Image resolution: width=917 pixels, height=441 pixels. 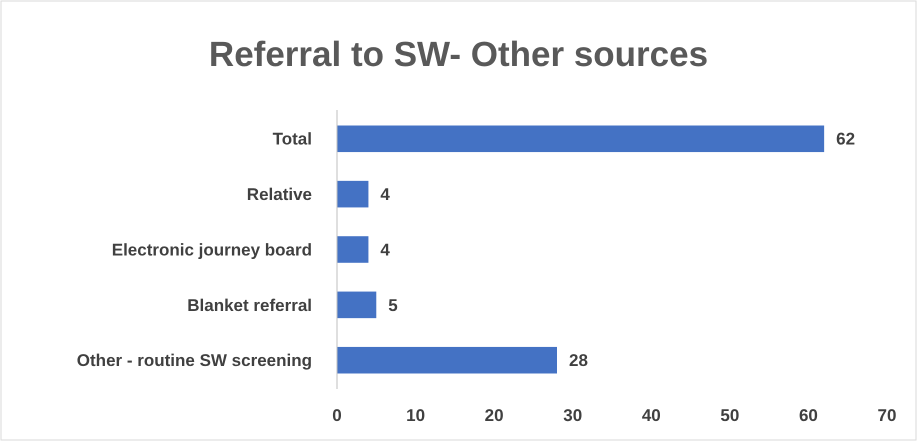 I want to click on x-tick-label: 10, so click(x=416, y=415).